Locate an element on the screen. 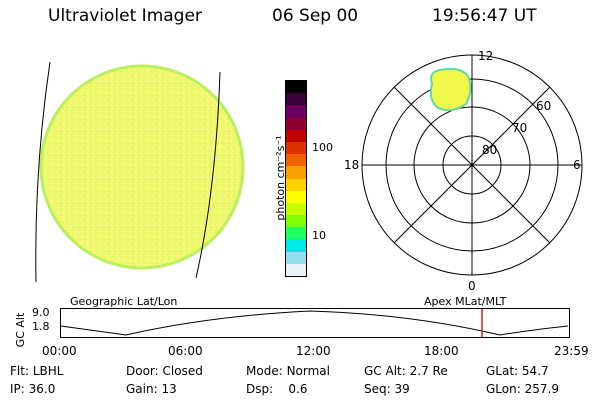  lat-label-70: 70 is located at coordinates (519, 128).